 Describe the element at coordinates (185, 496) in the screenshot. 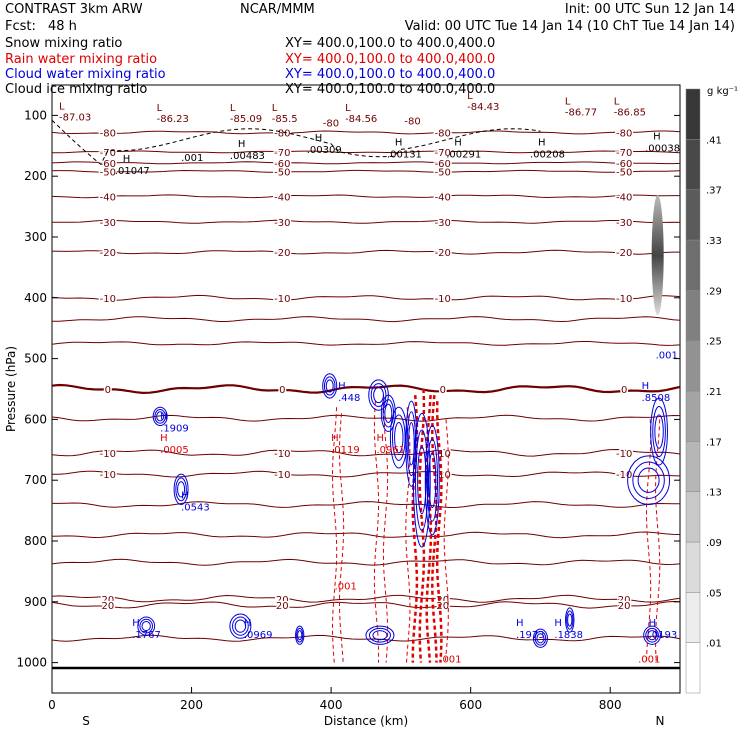

I see `cloud-high-marker-1: H` at that location.